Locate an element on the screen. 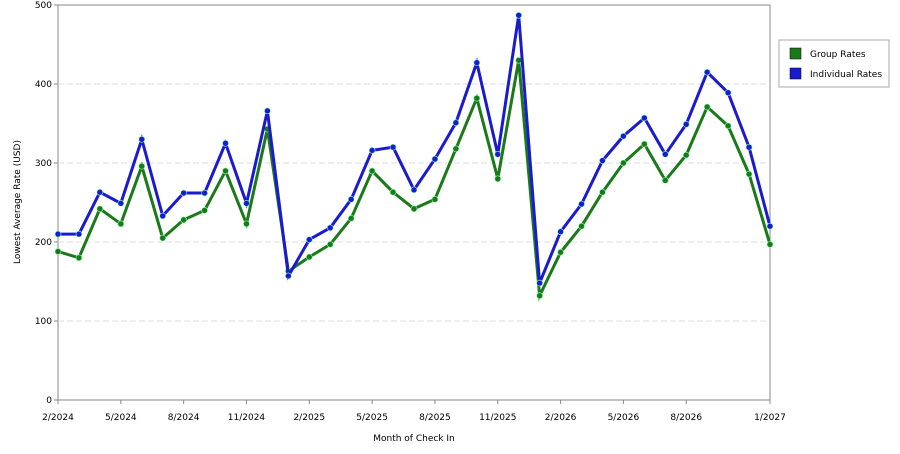  y-tick-label: 100 is located at coordinates (43, 322).